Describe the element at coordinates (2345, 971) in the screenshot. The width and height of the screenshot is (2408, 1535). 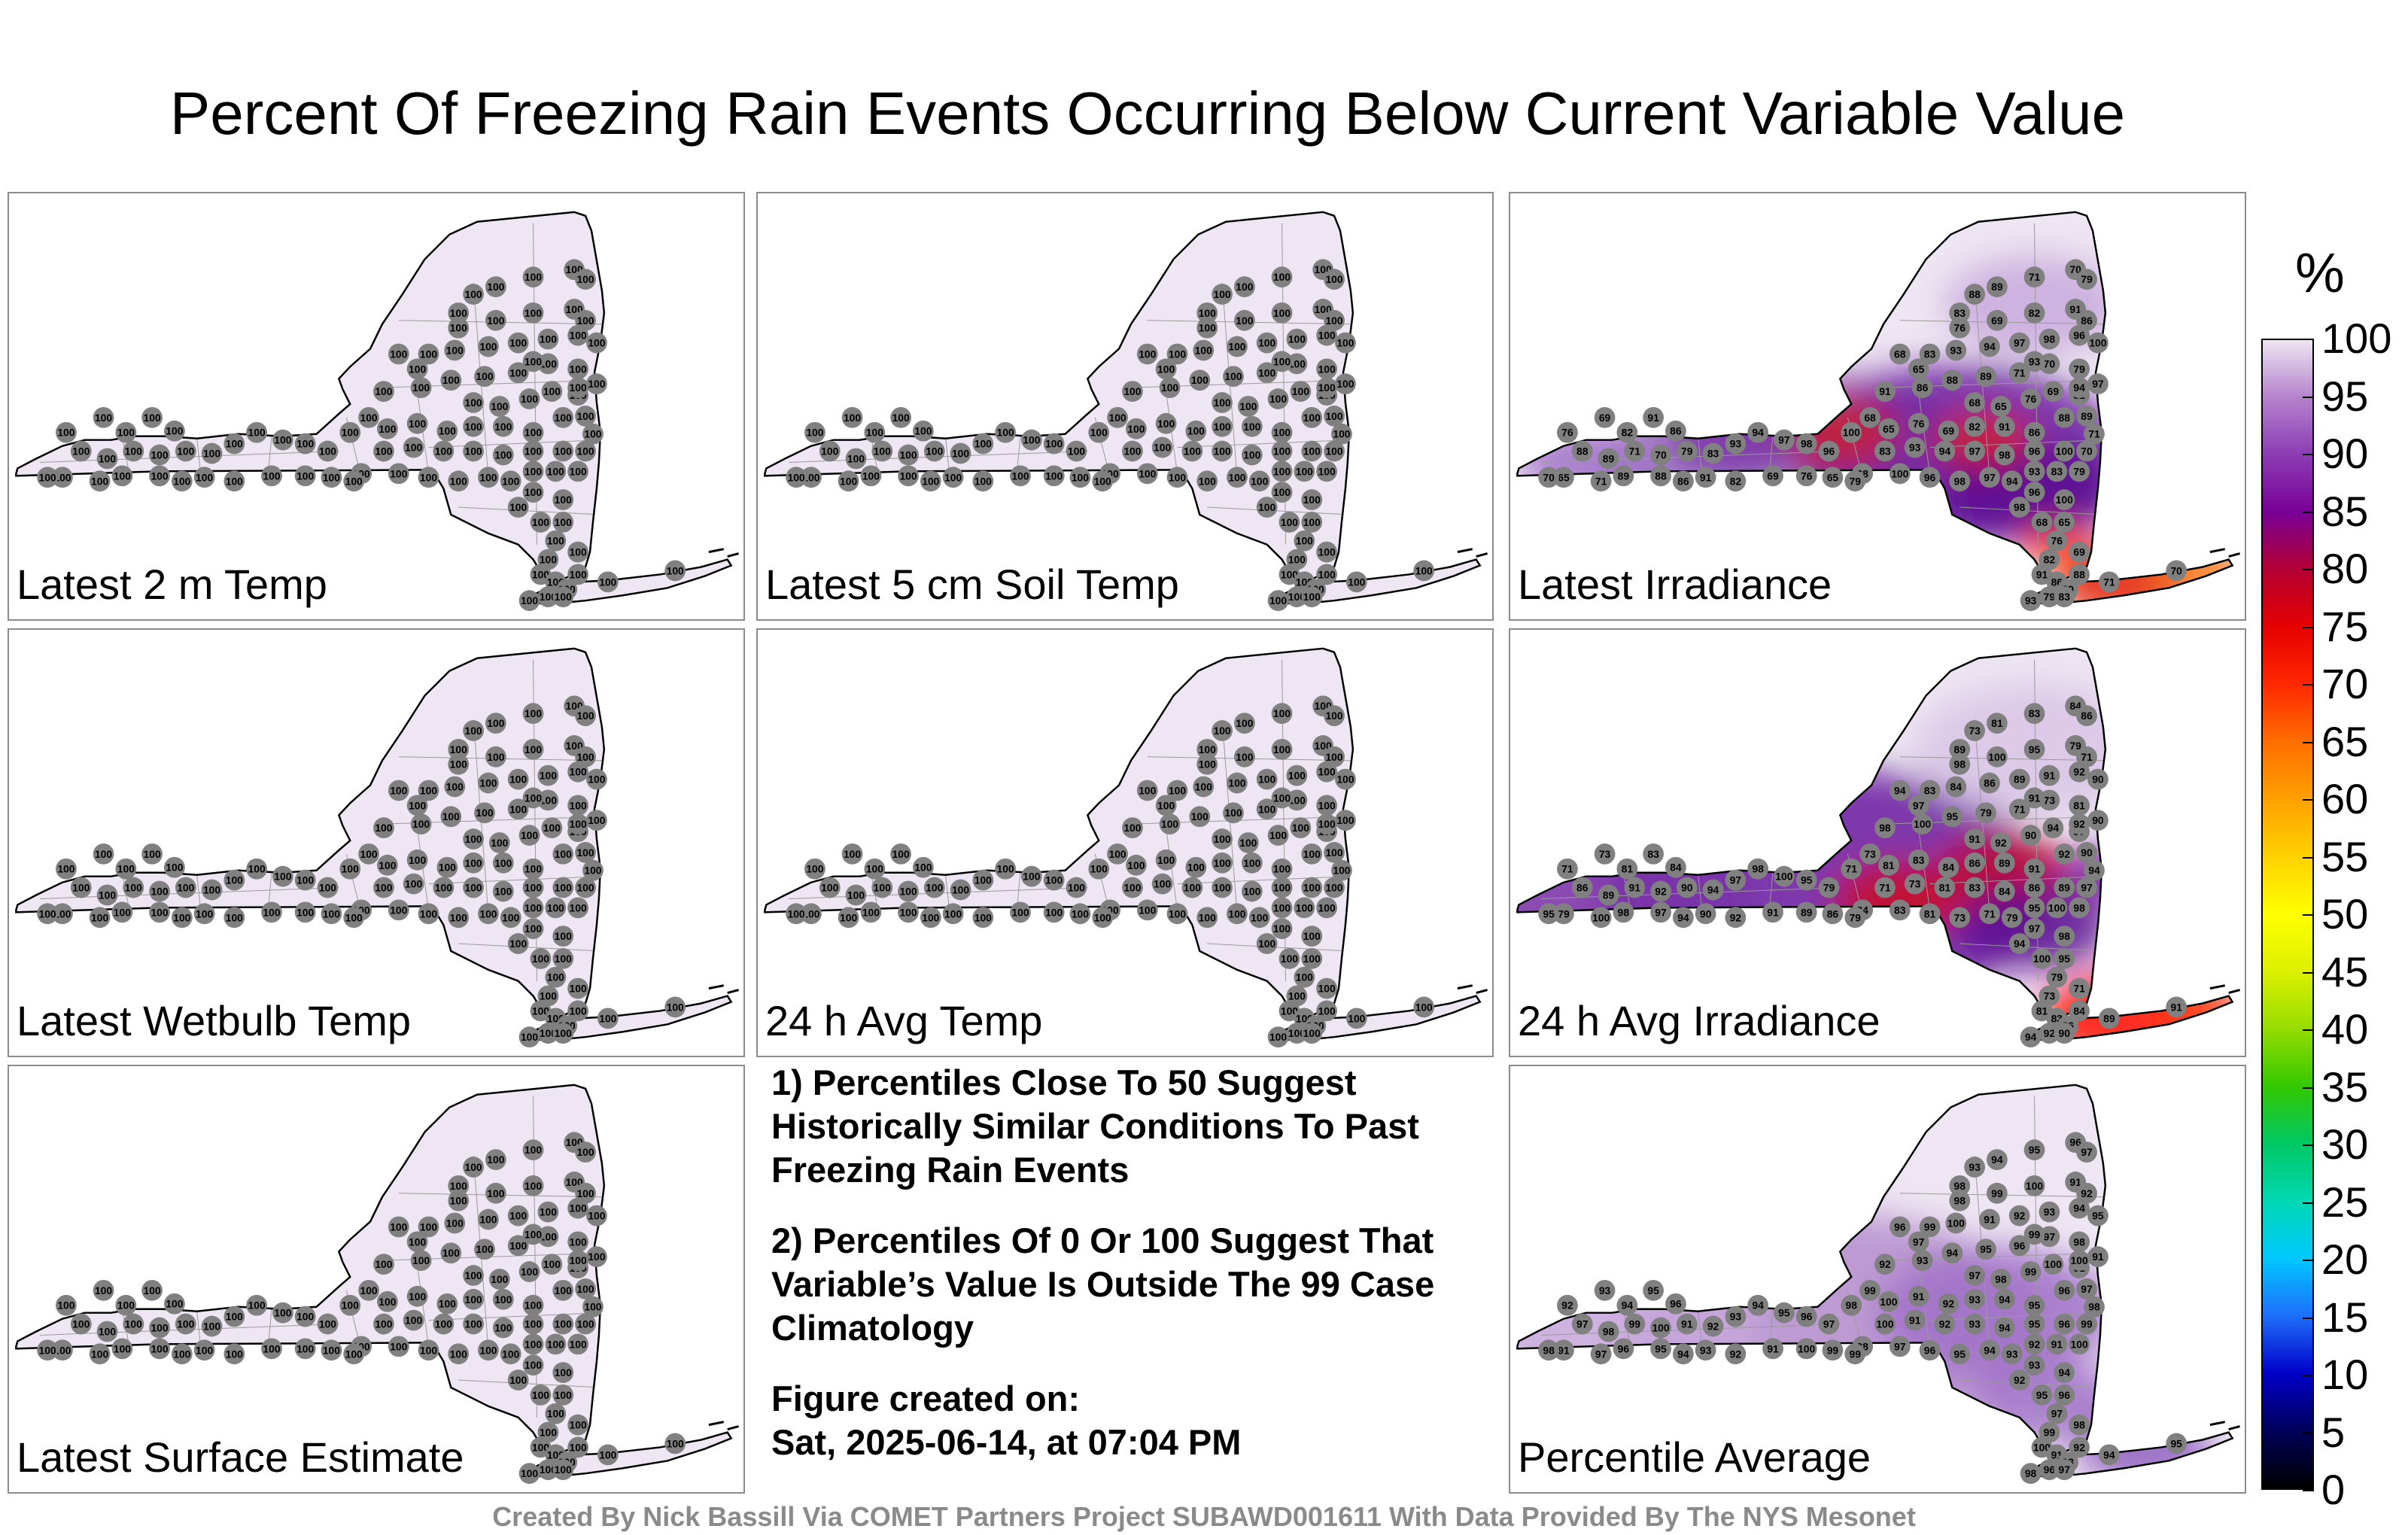
I see `colorbar-tick-label: 45` at that location.